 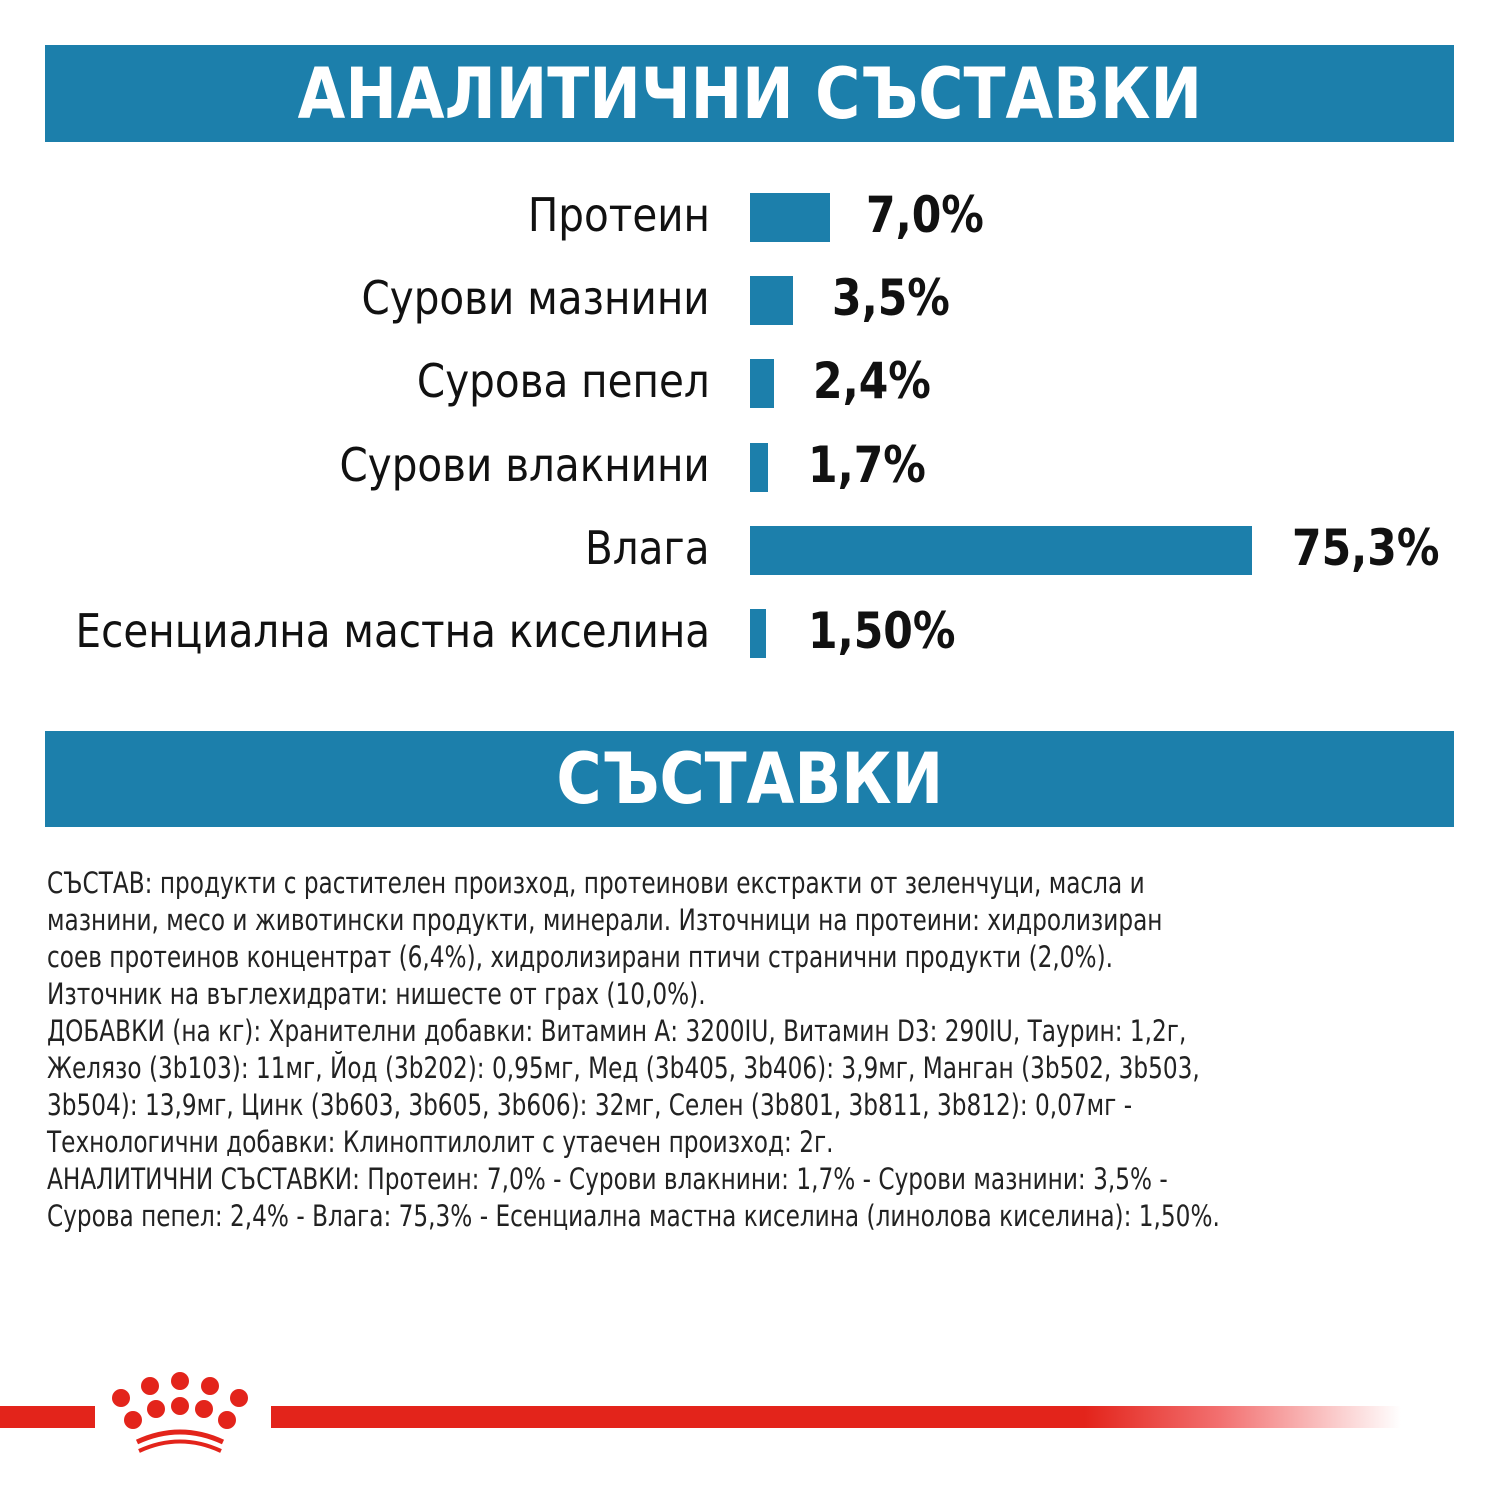 What do you see at coordinates (563, 381) in the screenshot?
I see `row-label: Сурова пепел` at bounding box center [563, 381].